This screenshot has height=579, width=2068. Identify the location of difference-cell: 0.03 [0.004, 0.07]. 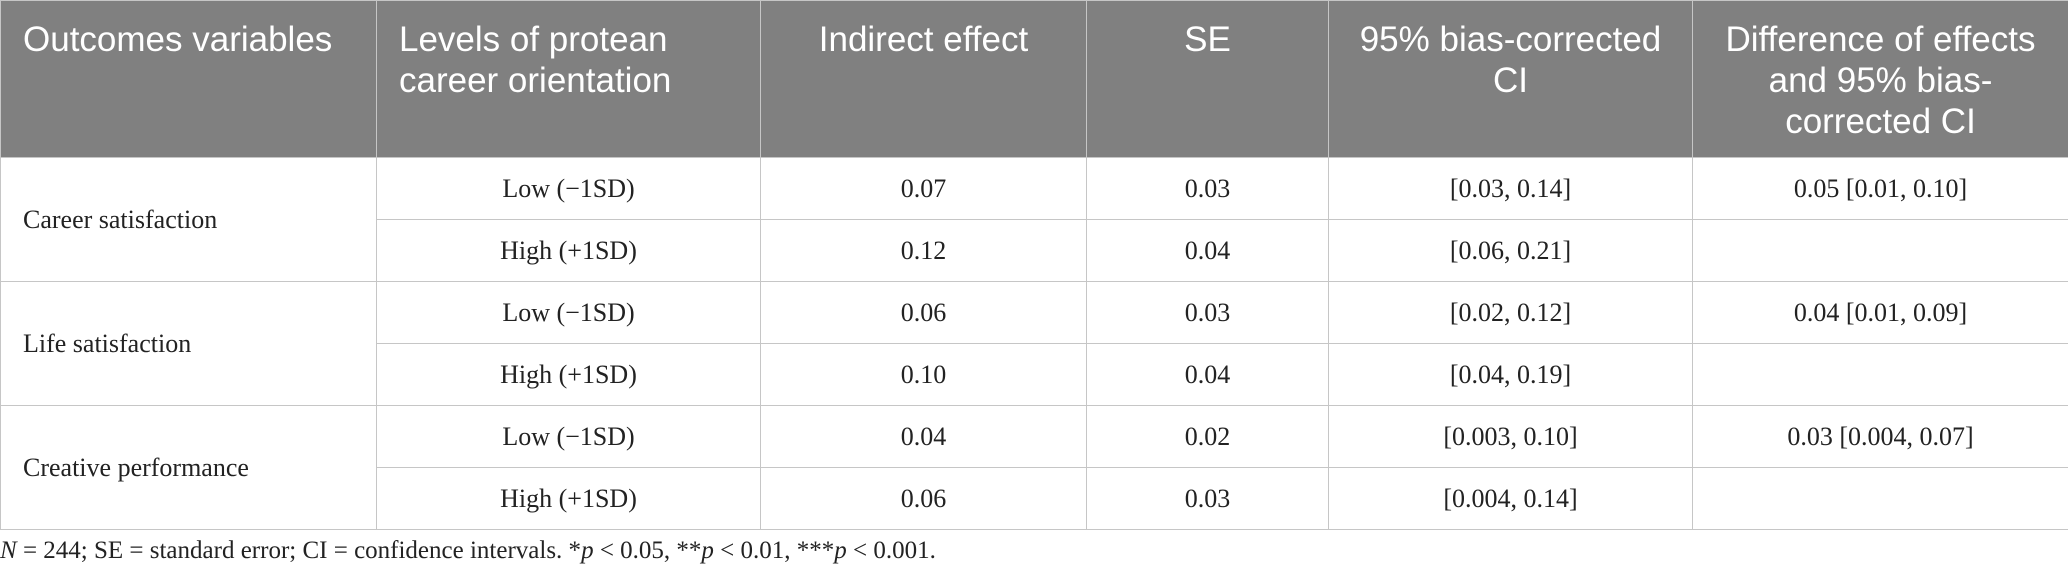
(1880, 436).